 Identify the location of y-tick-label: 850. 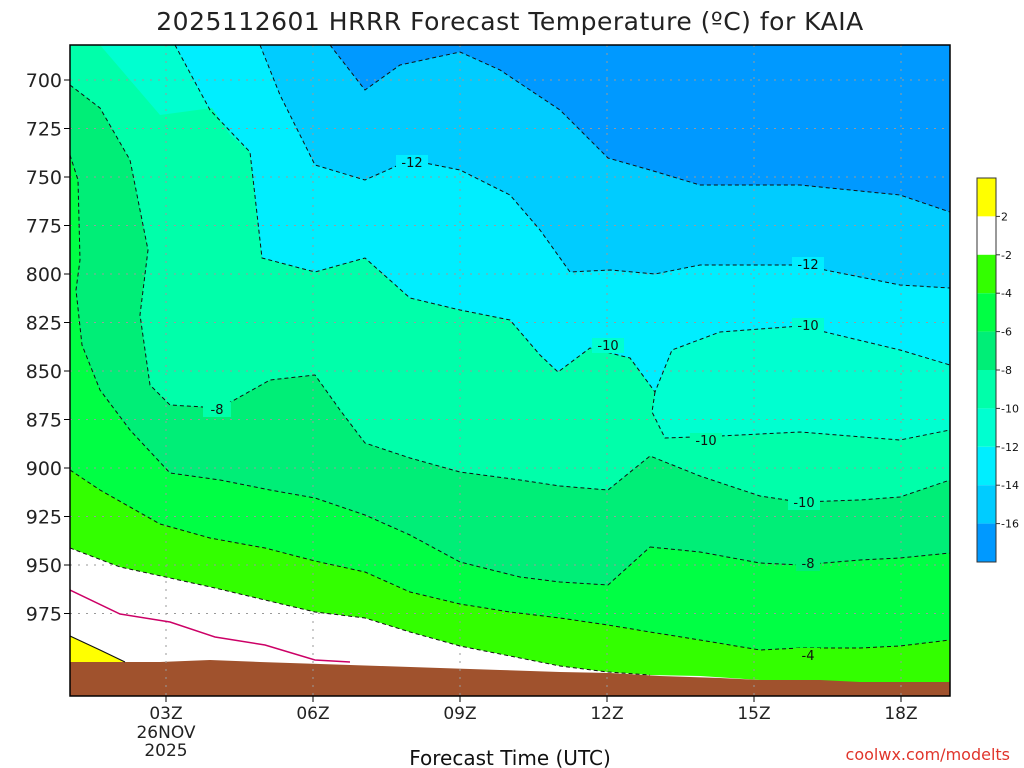
(44, 372).